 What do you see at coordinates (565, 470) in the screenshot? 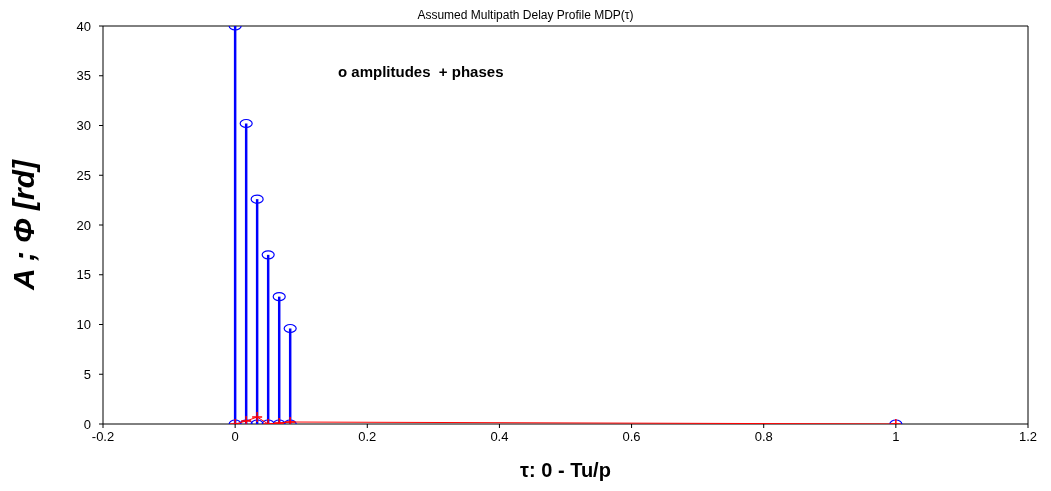
I see `x-axis-title: τ: 0 - Tu/p` at bounding box center [565, 470].